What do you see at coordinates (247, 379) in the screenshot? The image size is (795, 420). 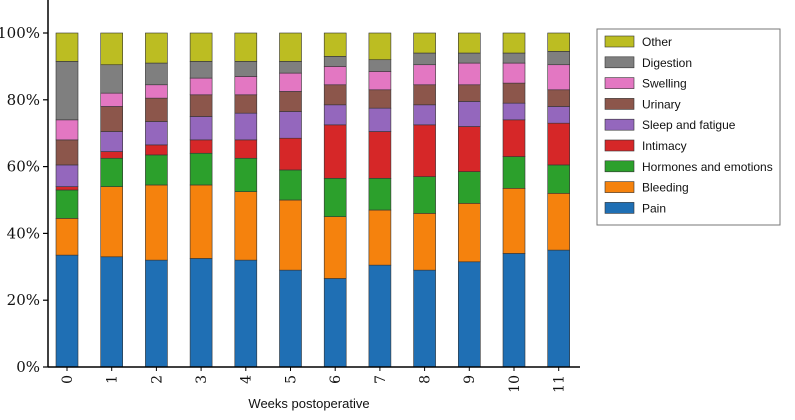 I see `x-tick-label: 4` at bounding box center [247, 379].